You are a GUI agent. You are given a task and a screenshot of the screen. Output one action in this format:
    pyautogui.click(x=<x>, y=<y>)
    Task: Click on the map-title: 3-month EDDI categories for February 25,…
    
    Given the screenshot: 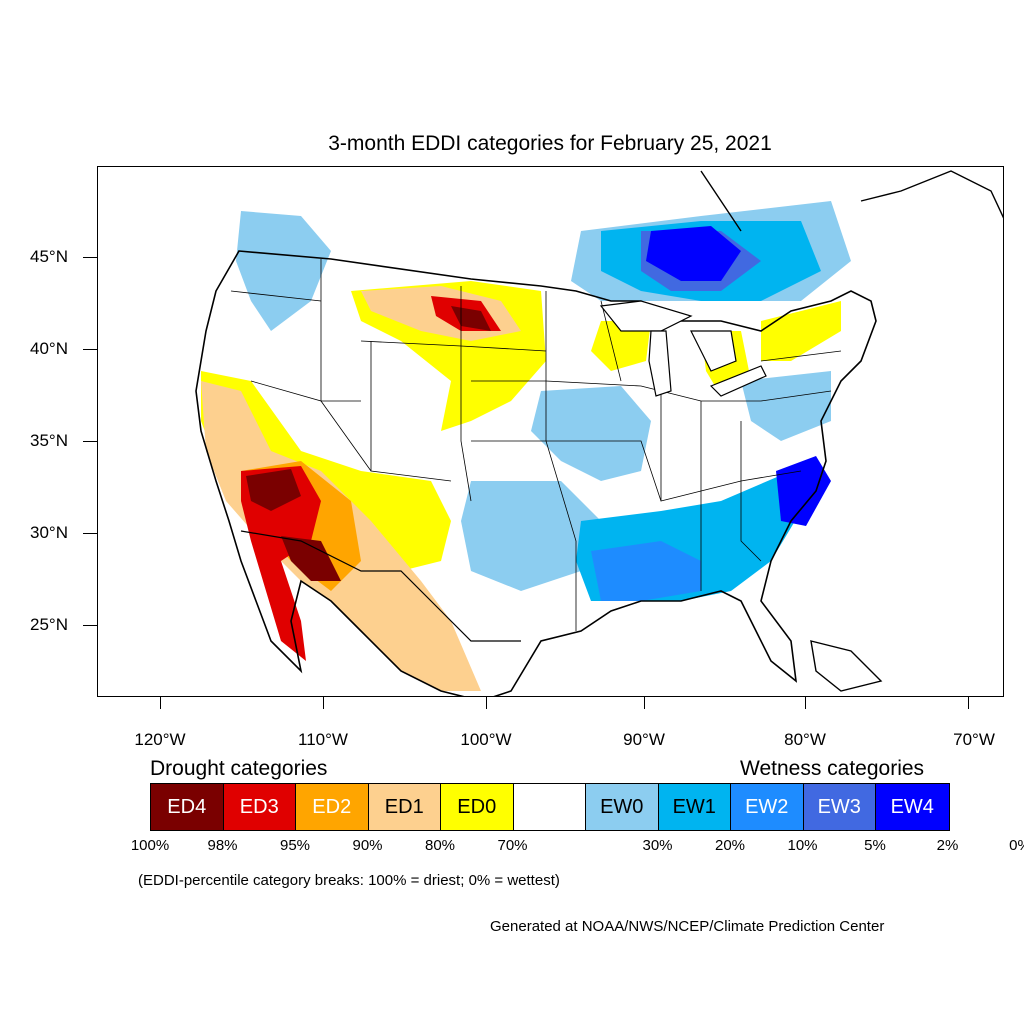 What is the action you would take?
    pyautogui.click(x=550, y=143)
    